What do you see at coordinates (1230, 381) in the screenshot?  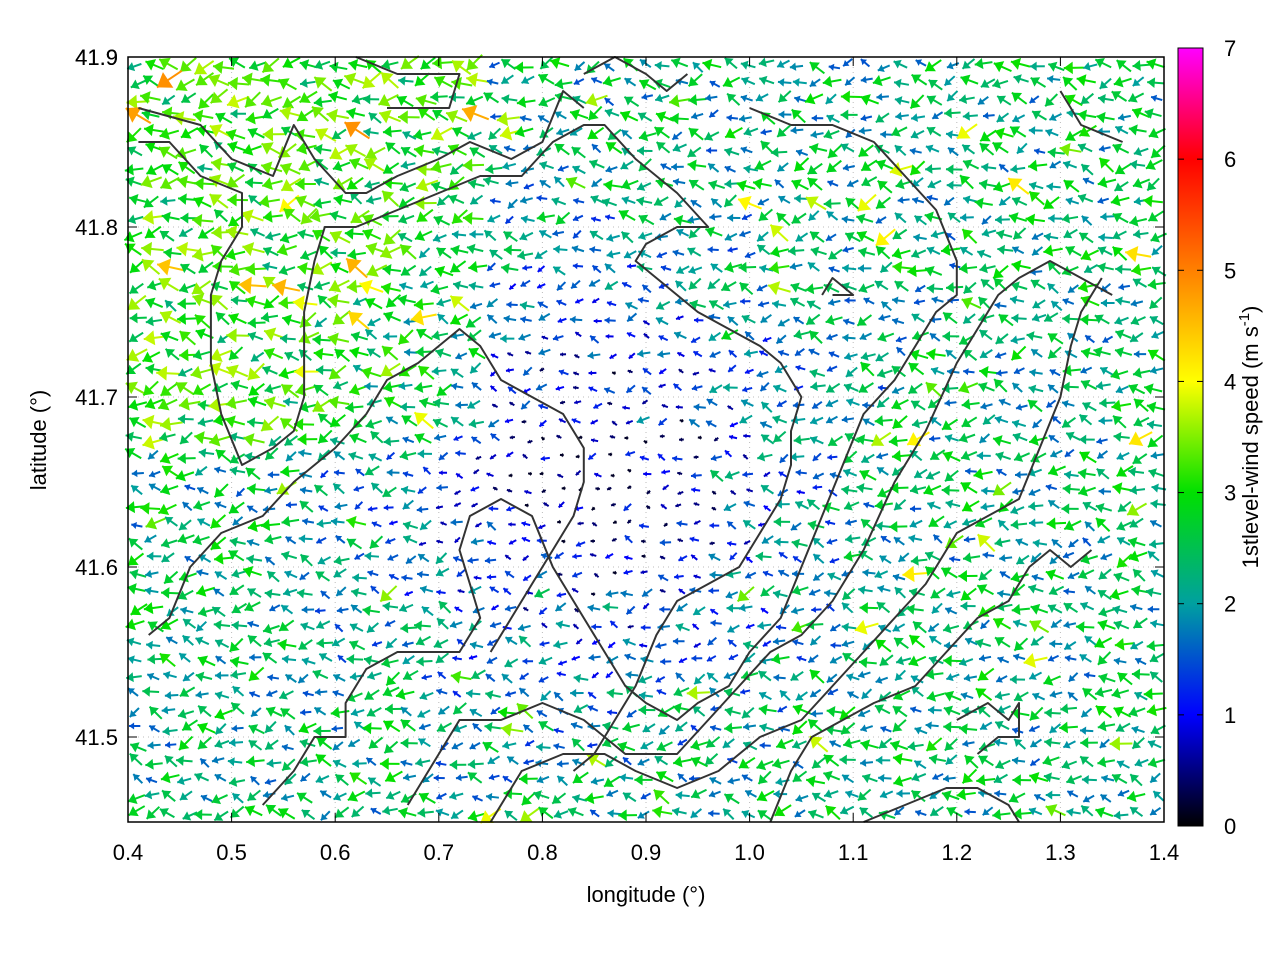 I see `colorbar-tick-label: 4` at bounding box center [1230, 381].